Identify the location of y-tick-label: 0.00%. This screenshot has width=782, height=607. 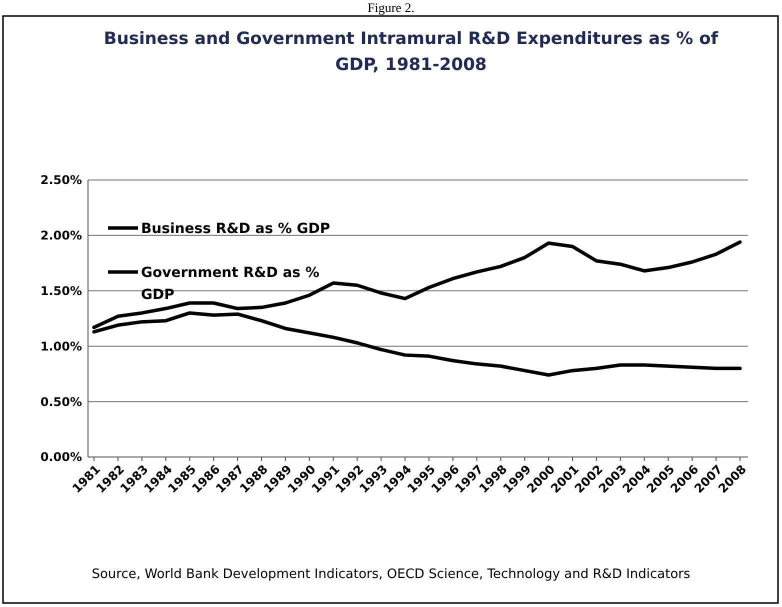
(61, 457).